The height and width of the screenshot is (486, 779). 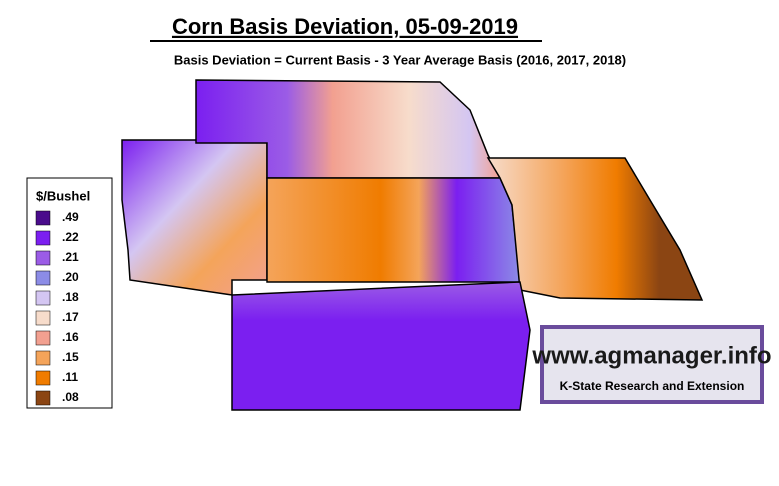 What do you see at coordinates (381, 346) in the screenshot?
I see `oklahoma` at bounding box center [381, 346].